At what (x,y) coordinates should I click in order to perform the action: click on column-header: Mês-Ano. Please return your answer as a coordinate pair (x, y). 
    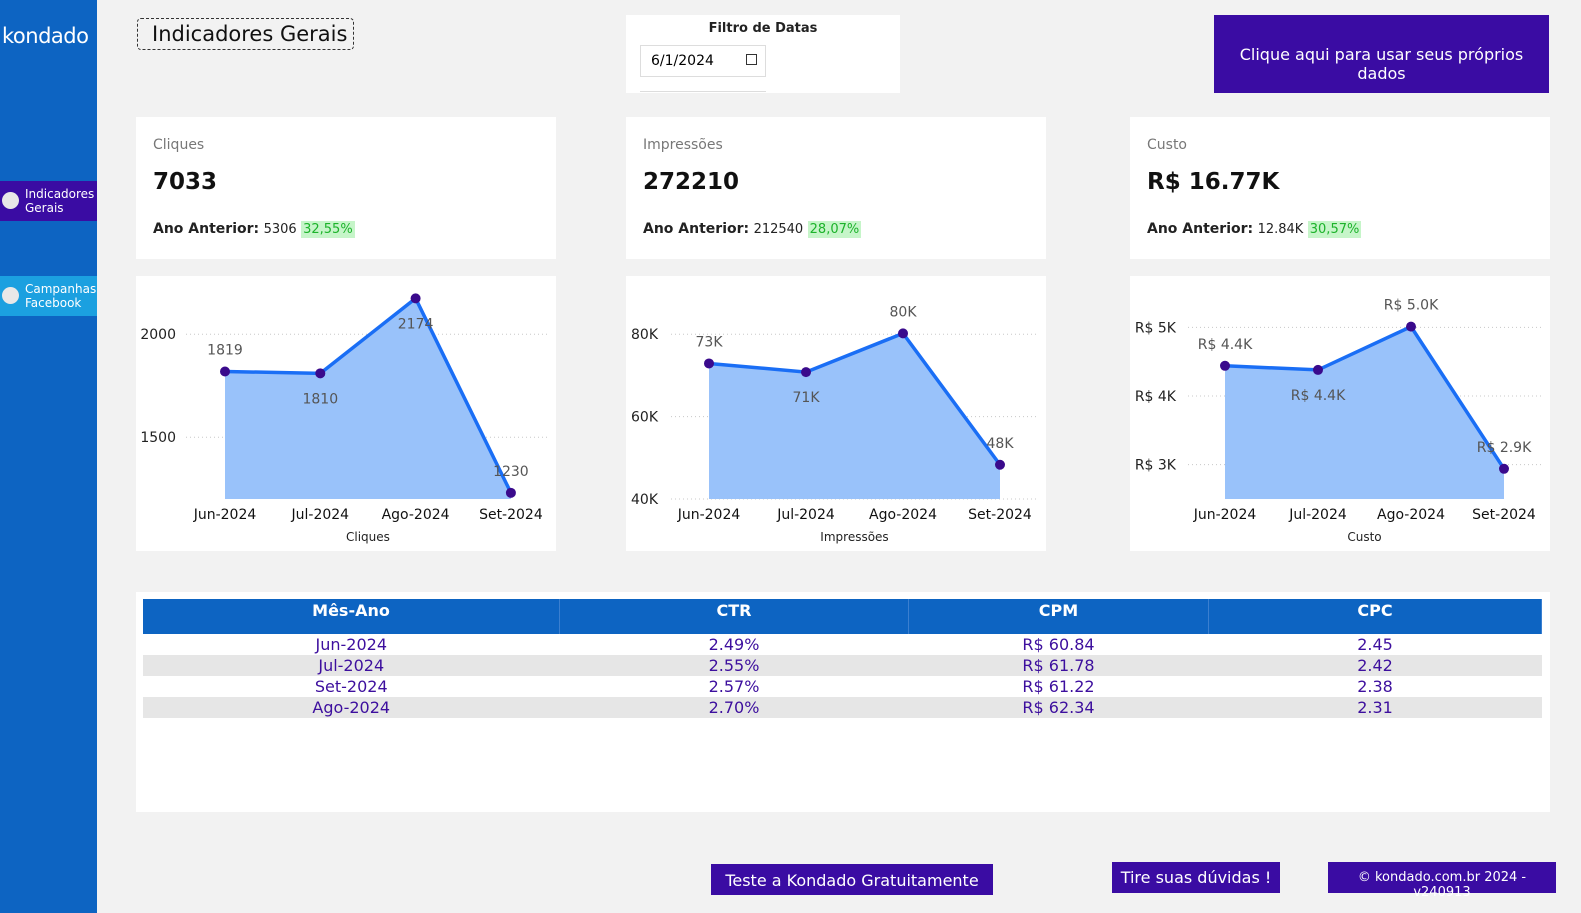
    Looking at the image, I should click on (351, 616).